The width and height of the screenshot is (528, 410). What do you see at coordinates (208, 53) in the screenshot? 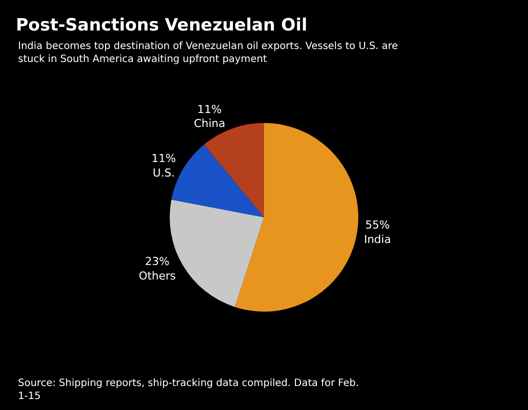
I see `chart-subtitle: India becomes top destination of Venezuelan oil exports. Vessels to U.S. are stuck in South America awaiting upfront payment` at bounding box center [208, 53].